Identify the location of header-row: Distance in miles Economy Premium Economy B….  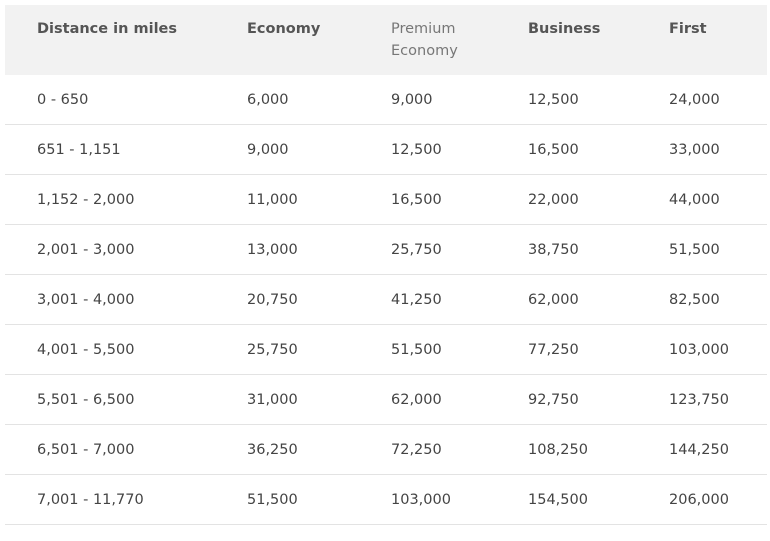
(386, 40).